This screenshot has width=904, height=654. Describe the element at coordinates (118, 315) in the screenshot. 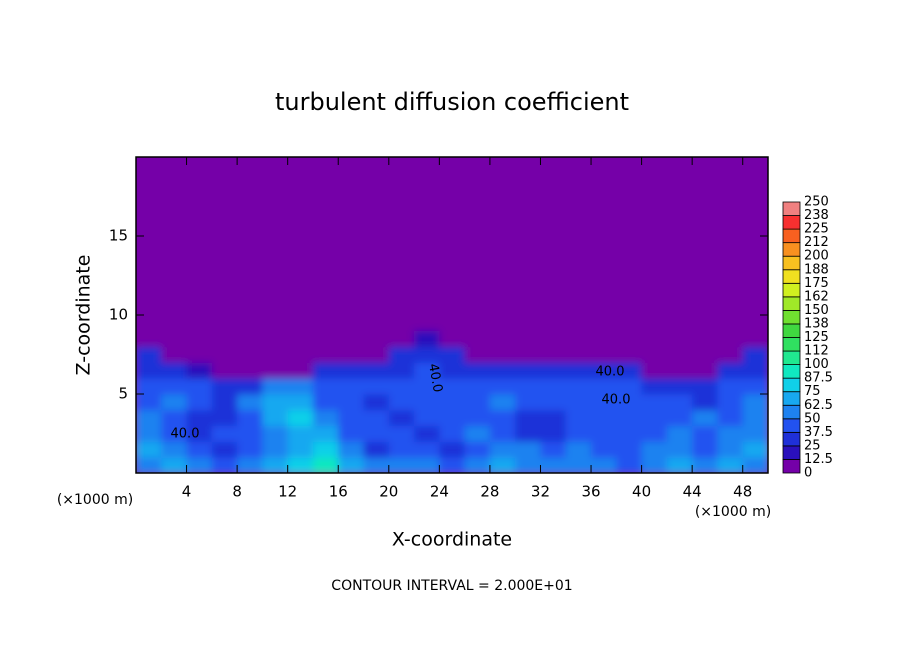

I see `y-tick-label: 10` at that location.